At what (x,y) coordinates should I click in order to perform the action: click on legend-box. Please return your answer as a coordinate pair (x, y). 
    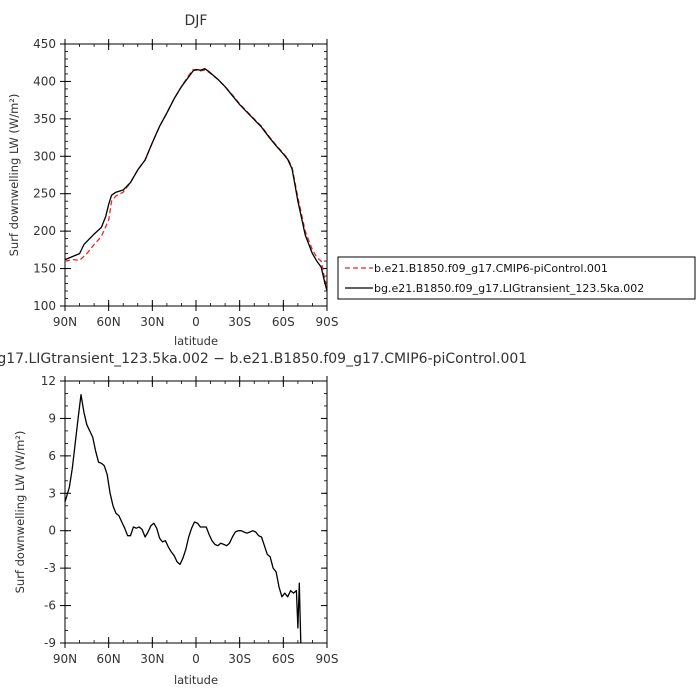
    Looking at the image, I should click on (516, 278).